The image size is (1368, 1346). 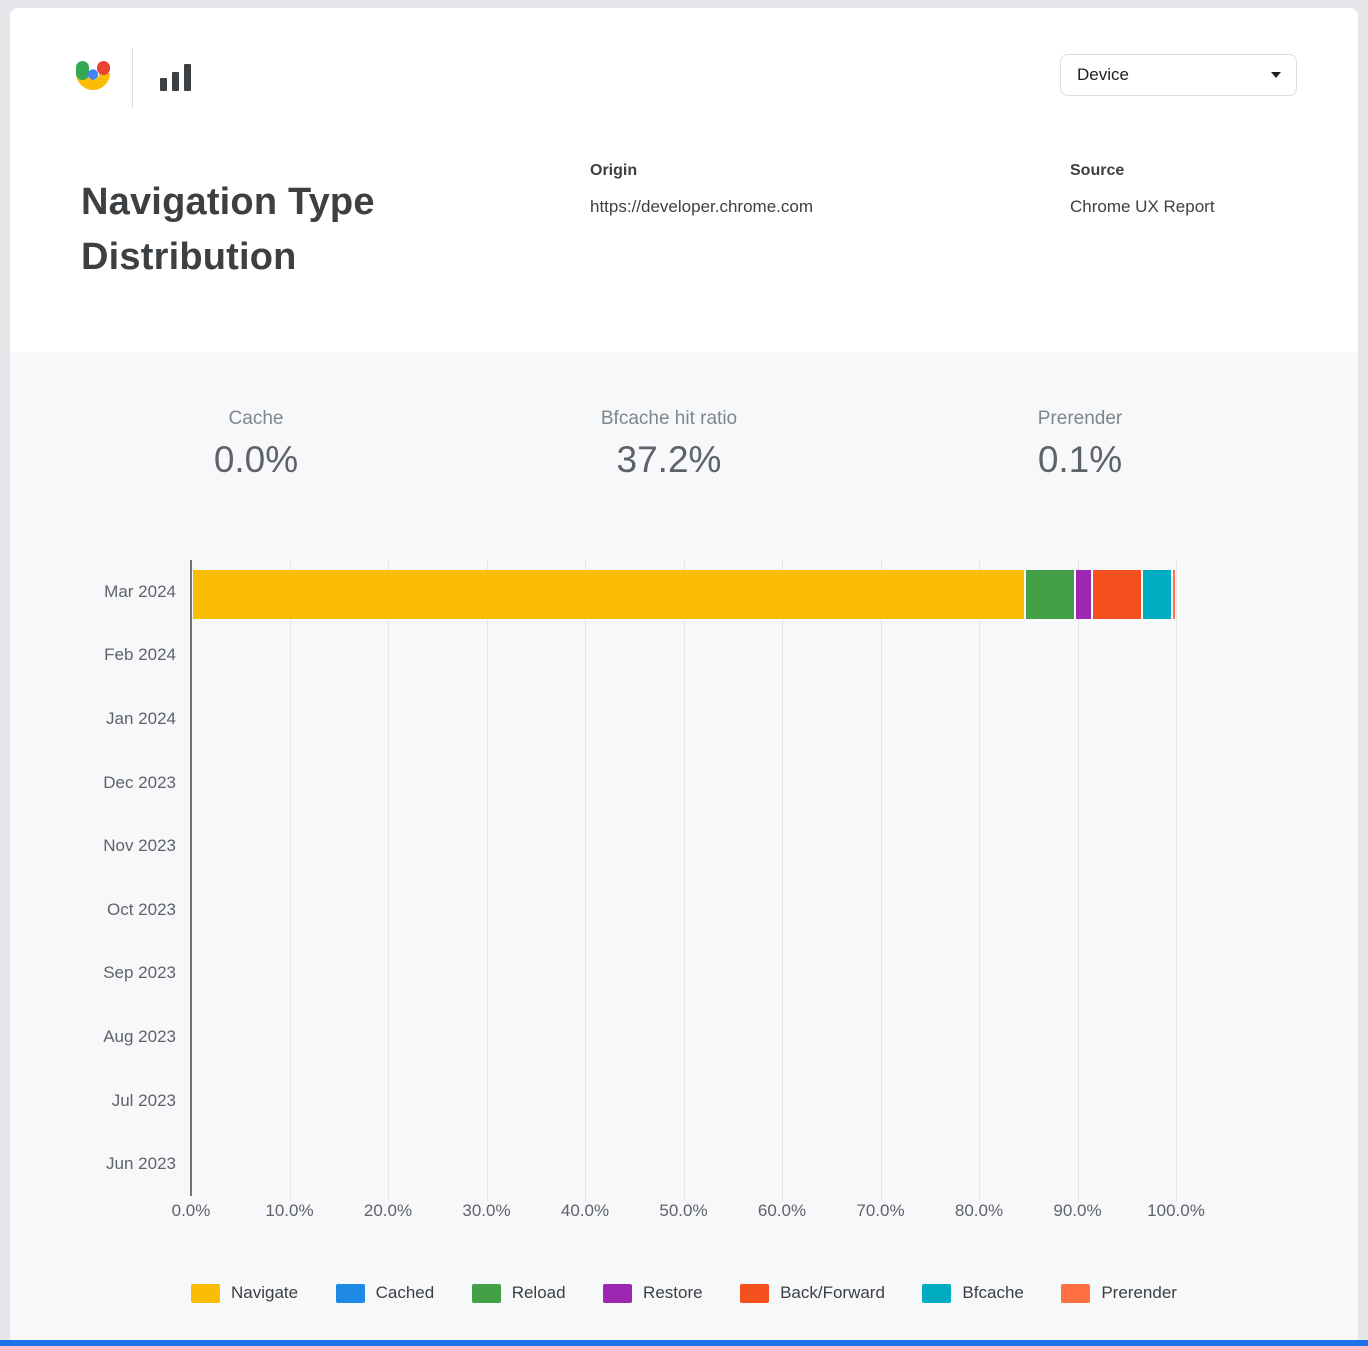 I want to click on y-axis-tick-label: Oct 2023, so click(x=141, y=909).